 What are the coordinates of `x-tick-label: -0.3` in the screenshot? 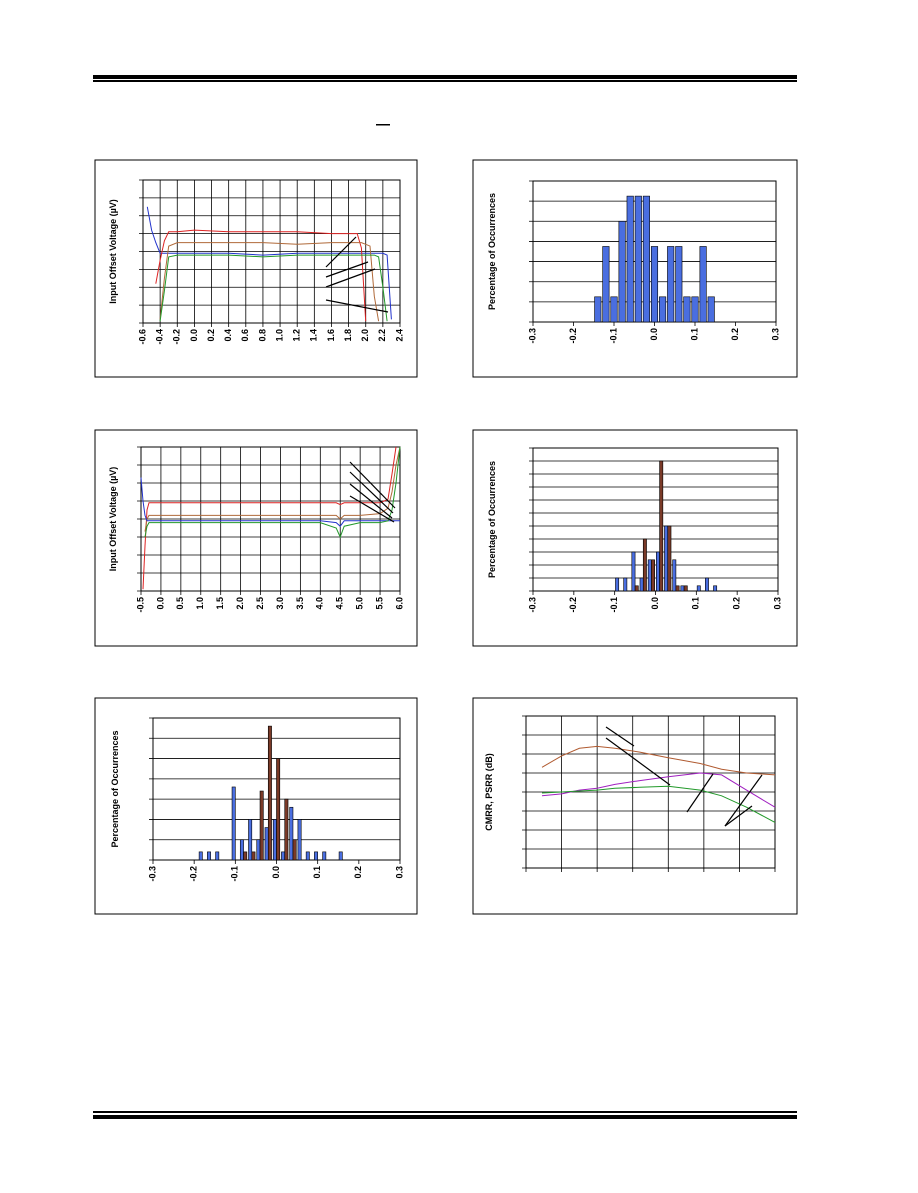 It's located at (532, 605).